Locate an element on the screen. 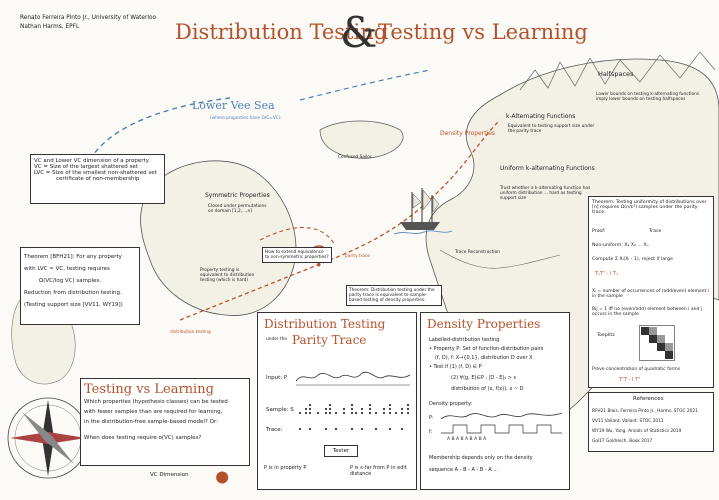  dp-l4: • Test if (1) (f, D) ∈ P is located at coordinates (455, 367).